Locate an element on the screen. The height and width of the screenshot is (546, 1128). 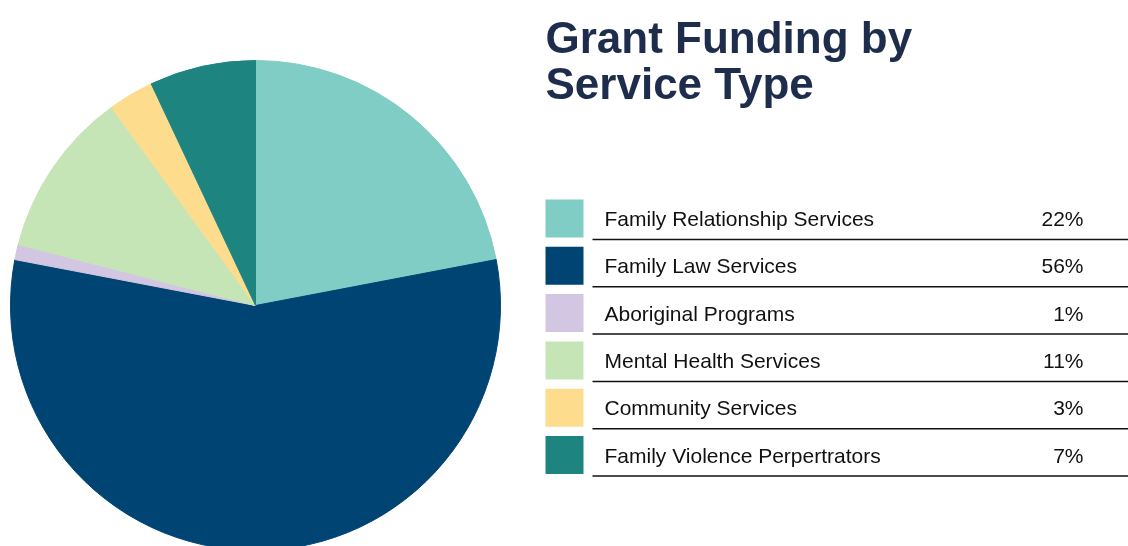
data-label: 3% is located at coordinates (1068, 408).